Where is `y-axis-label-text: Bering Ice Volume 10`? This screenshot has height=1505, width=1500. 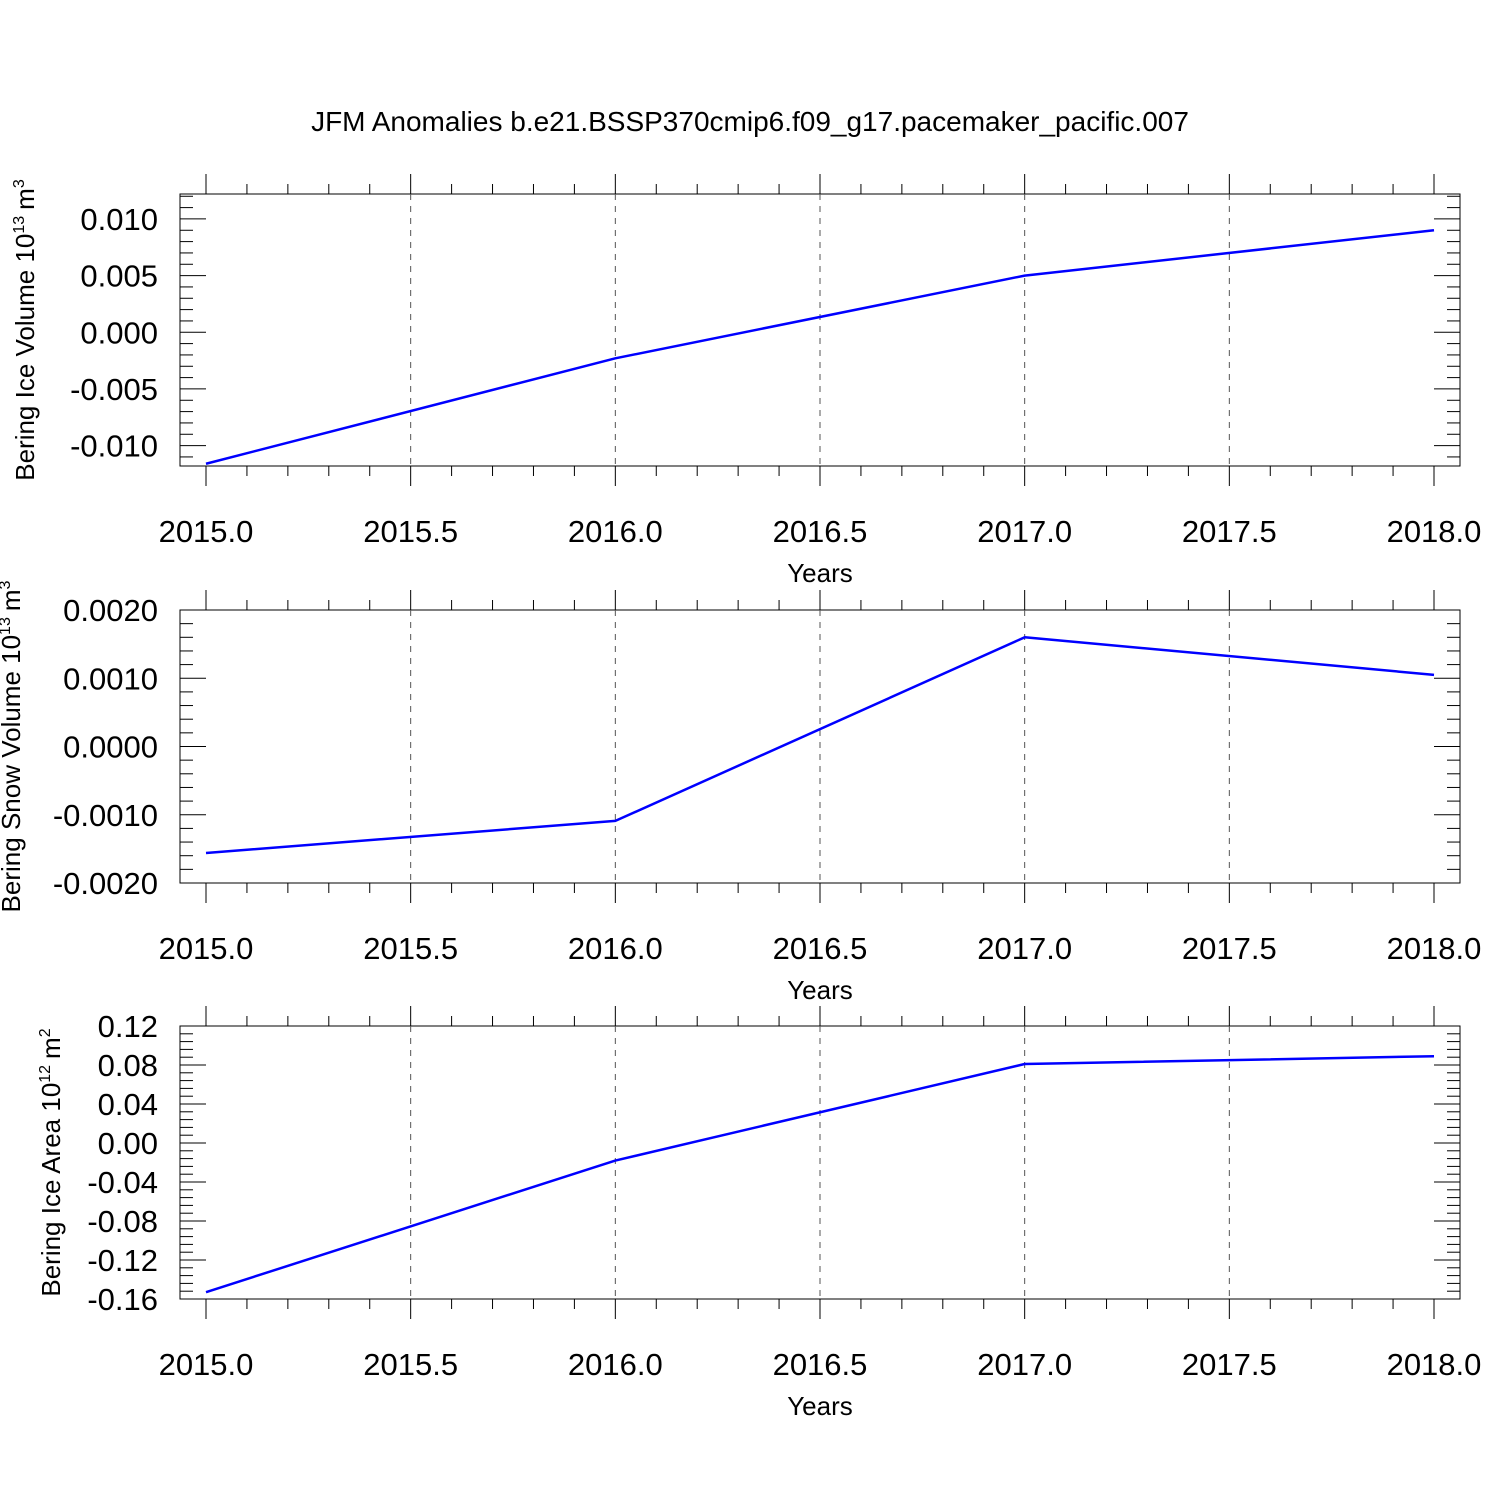 y-axis-label-text: Bering Ice Volume 10 is located at coordinates (25, 357).